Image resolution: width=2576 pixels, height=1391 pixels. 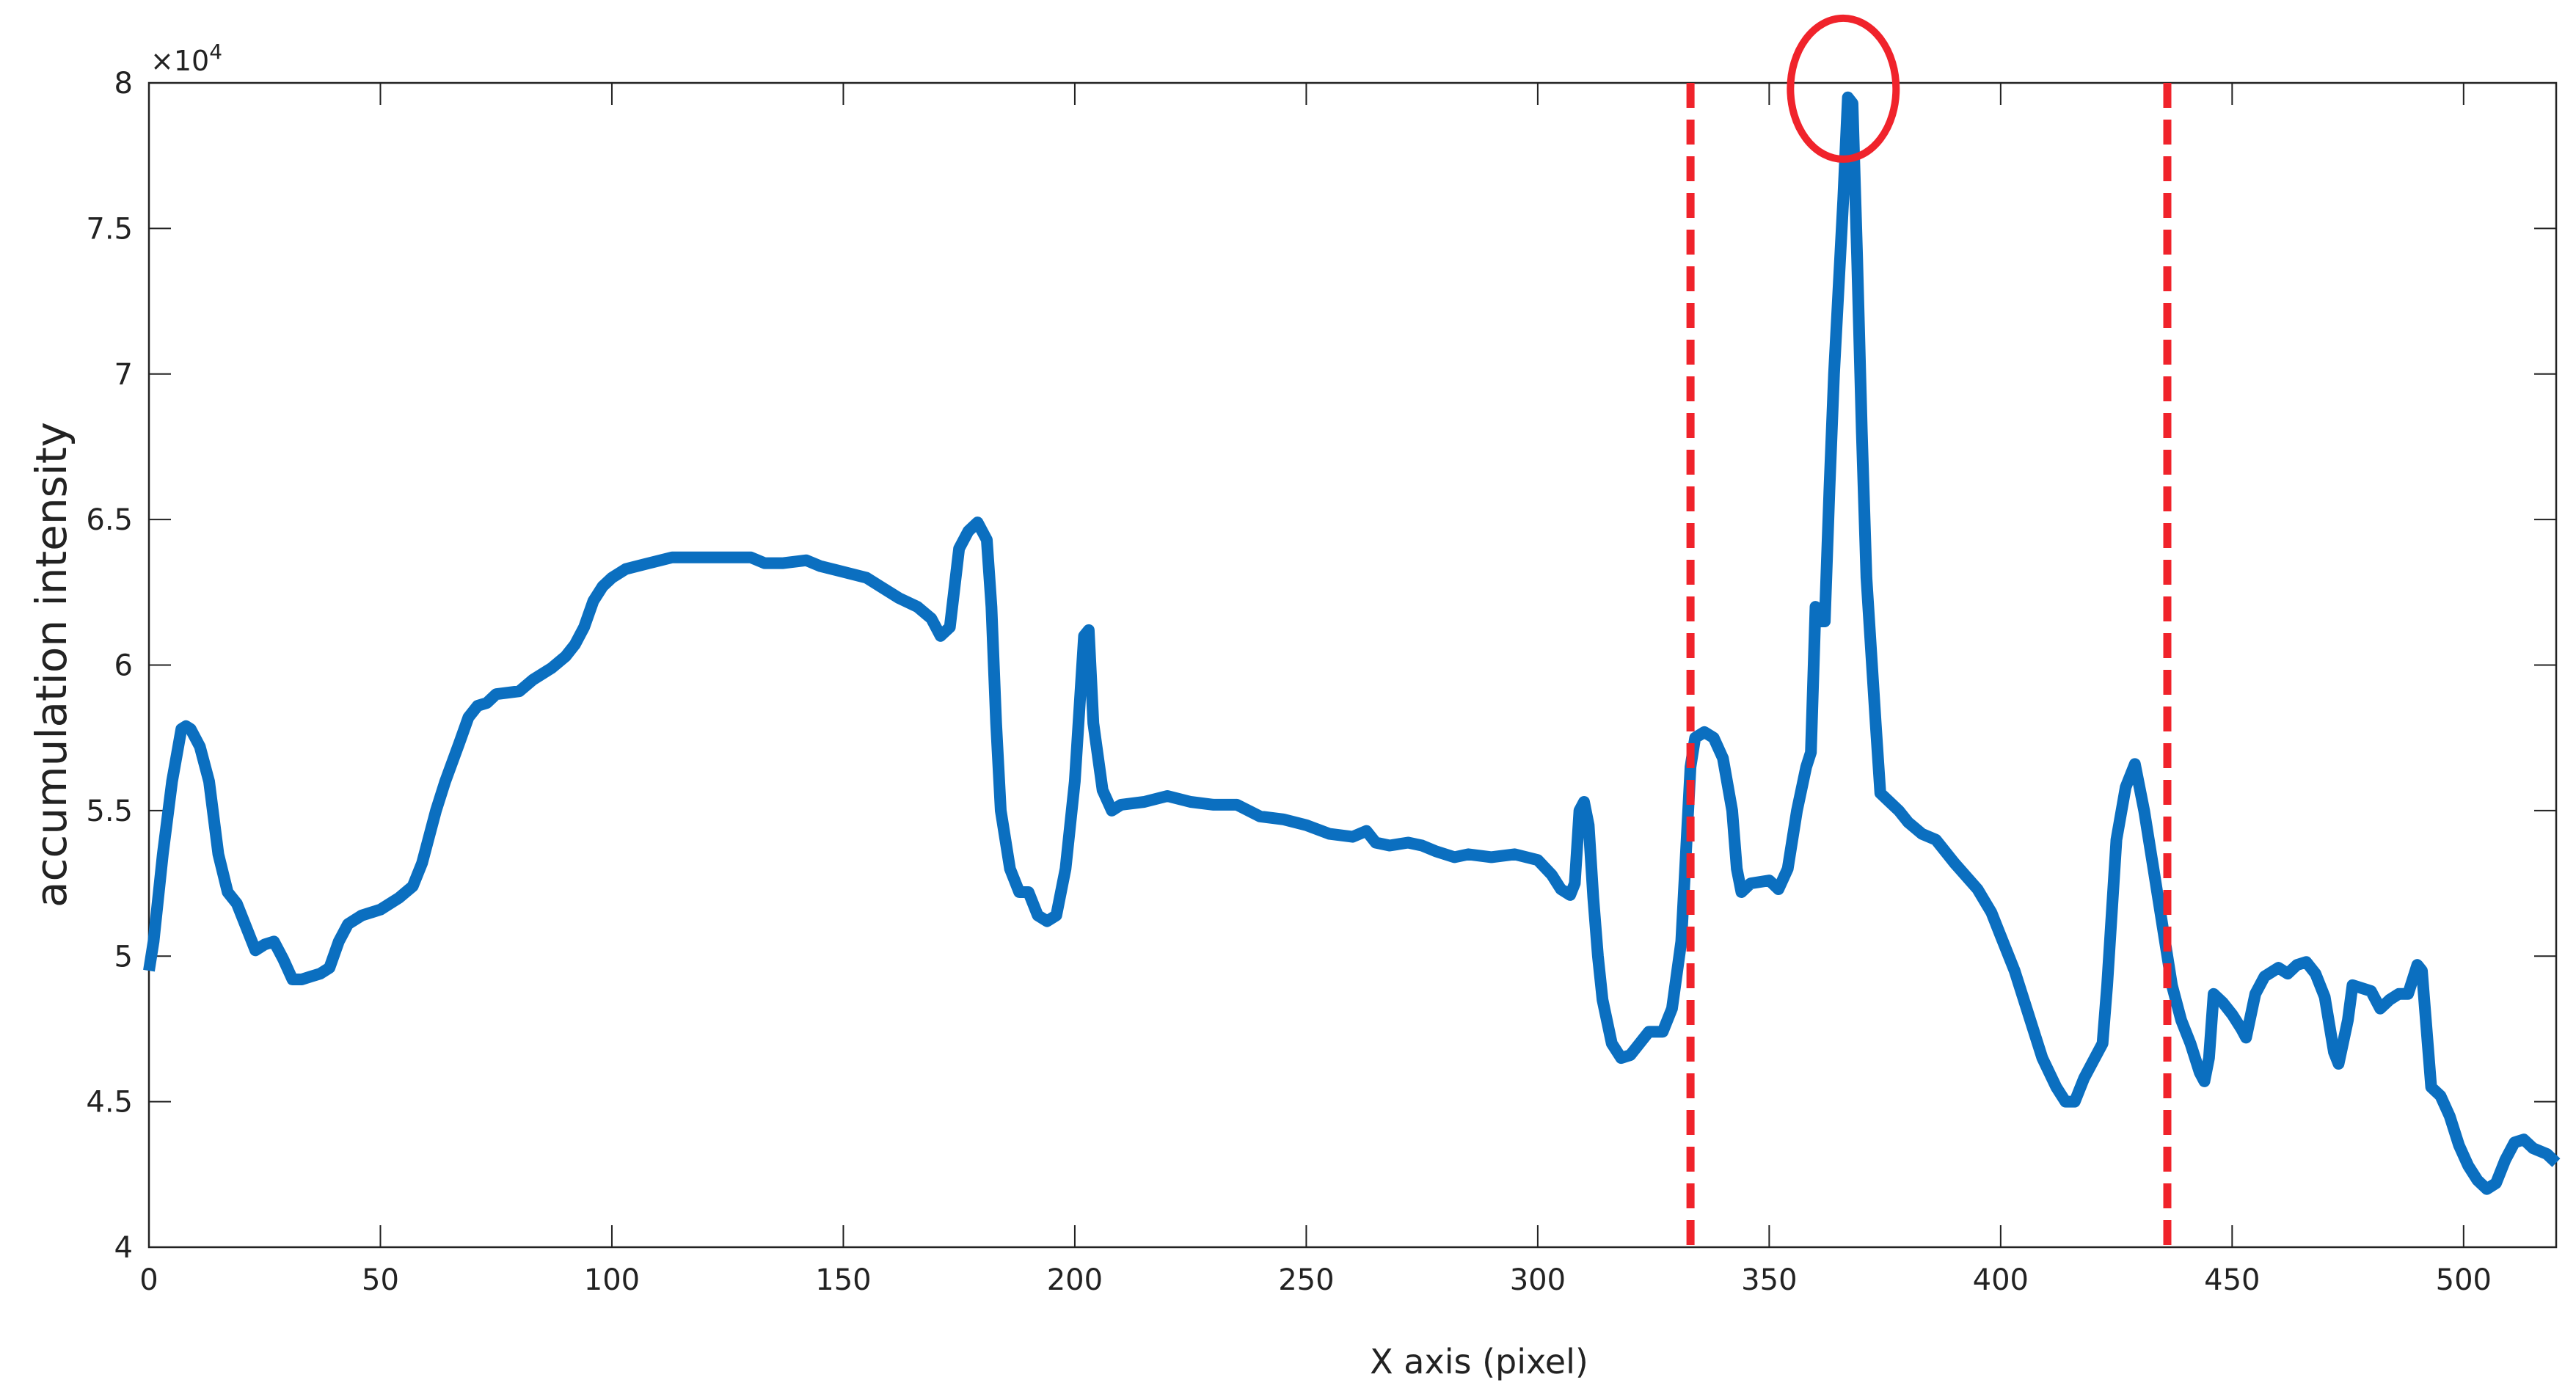 I want to click on x-tick-label: 0, so click(x=149, y=1280).